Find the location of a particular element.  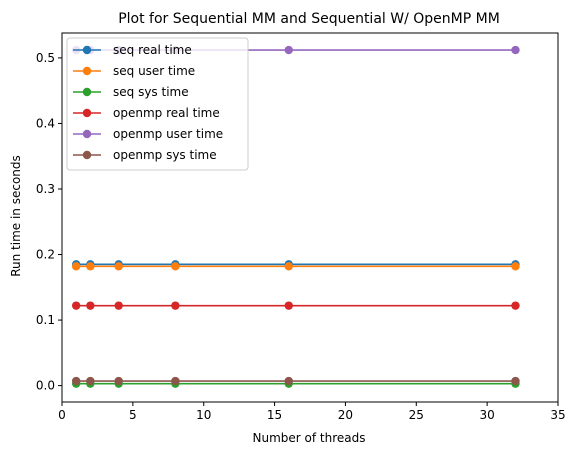

y-tick-label: 0.0 is located at coordinates (45, 386).